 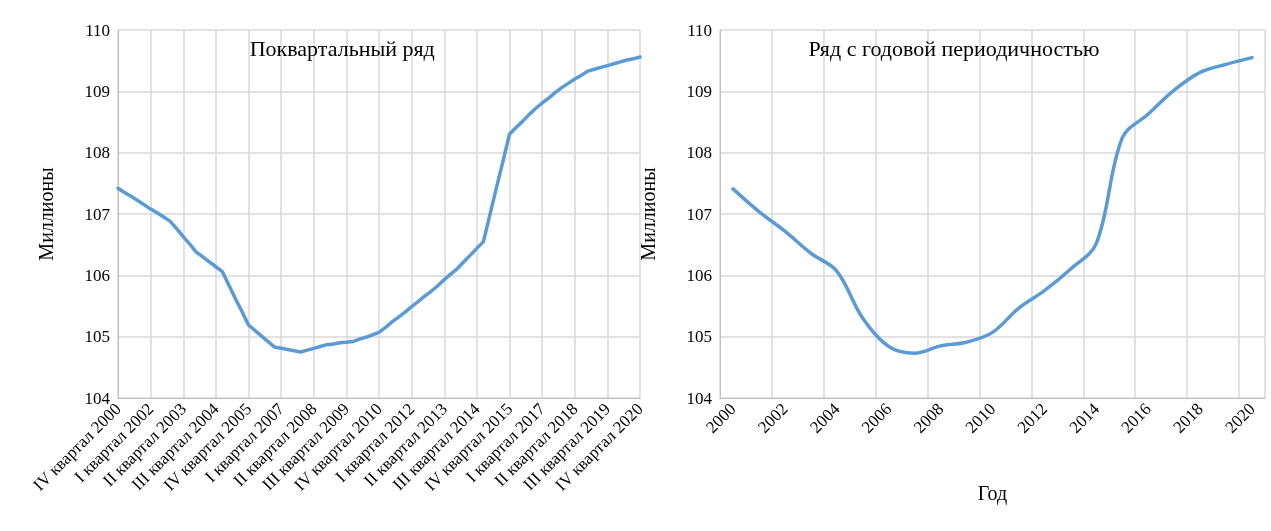 I want to click on chart-title: Поквартальный ряд, so click(x=342, y=48).